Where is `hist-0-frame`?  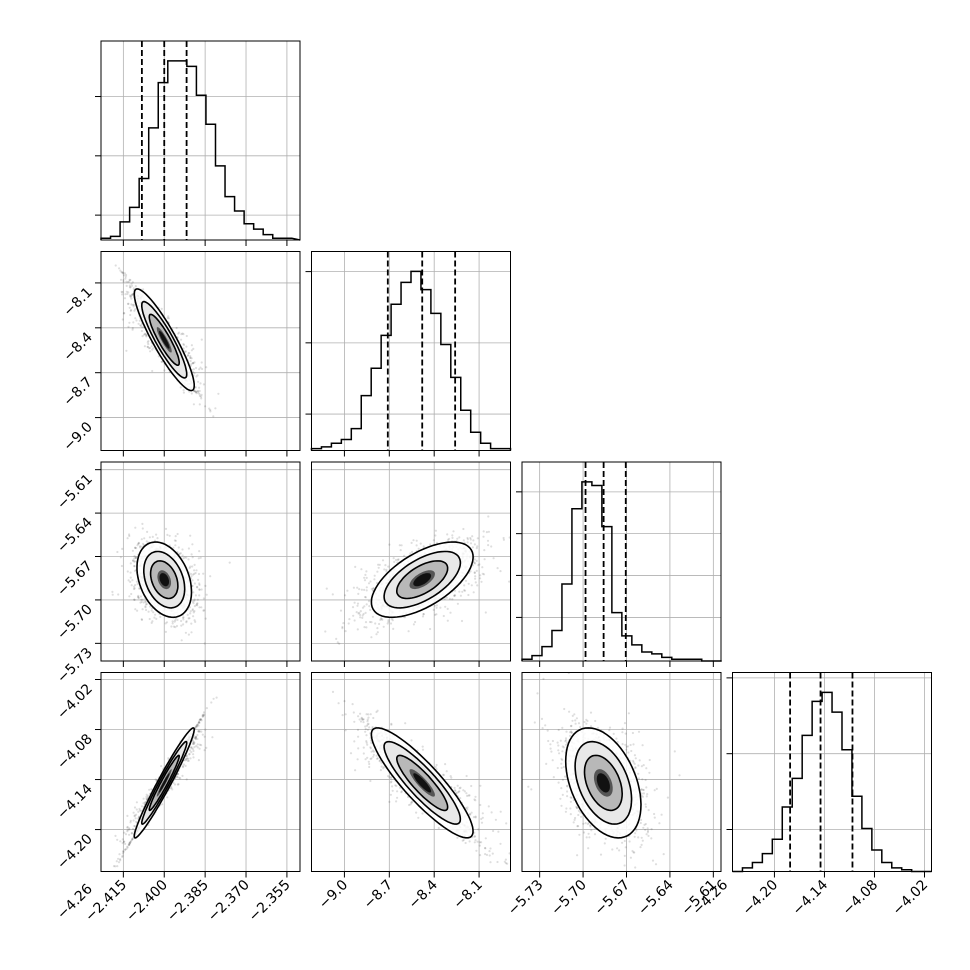 hist-0-frame is located at coordinates (200, 140).